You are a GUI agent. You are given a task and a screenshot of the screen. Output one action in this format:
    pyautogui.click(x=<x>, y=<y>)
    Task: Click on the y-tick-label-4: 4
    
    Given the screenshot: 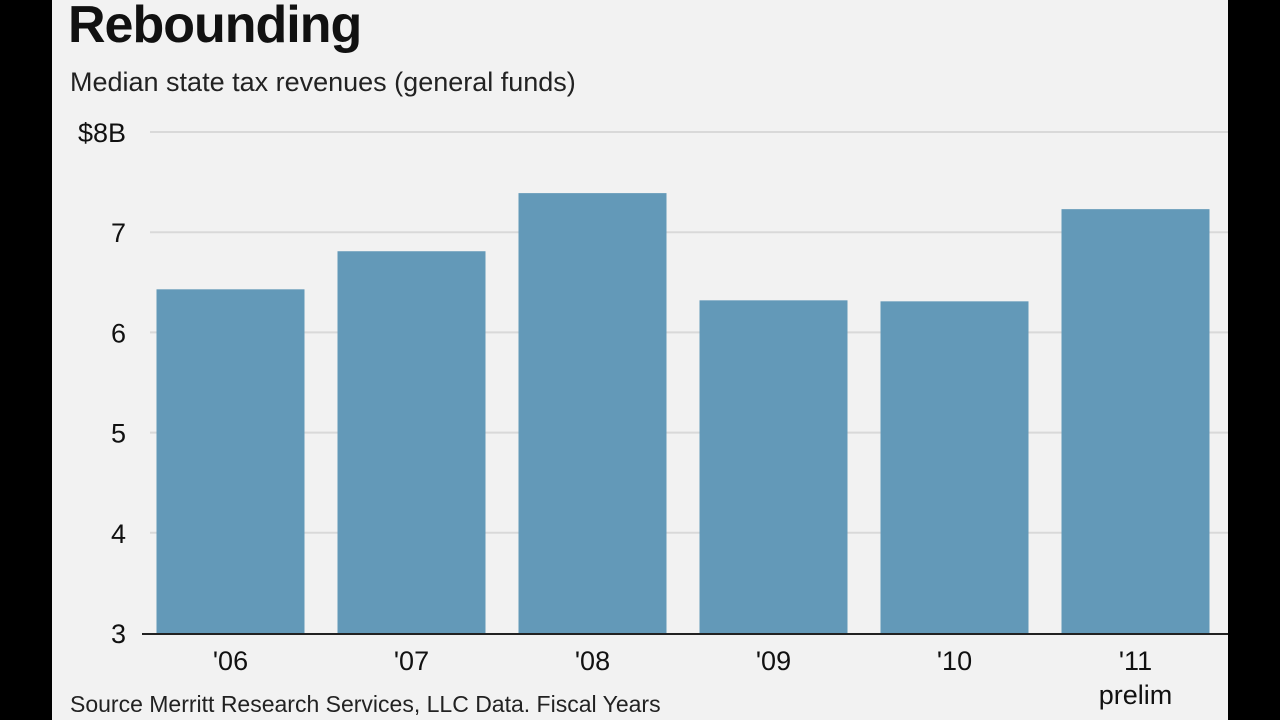 What is the action you would take?
    pyautogui.click(x=118, y=534)
    